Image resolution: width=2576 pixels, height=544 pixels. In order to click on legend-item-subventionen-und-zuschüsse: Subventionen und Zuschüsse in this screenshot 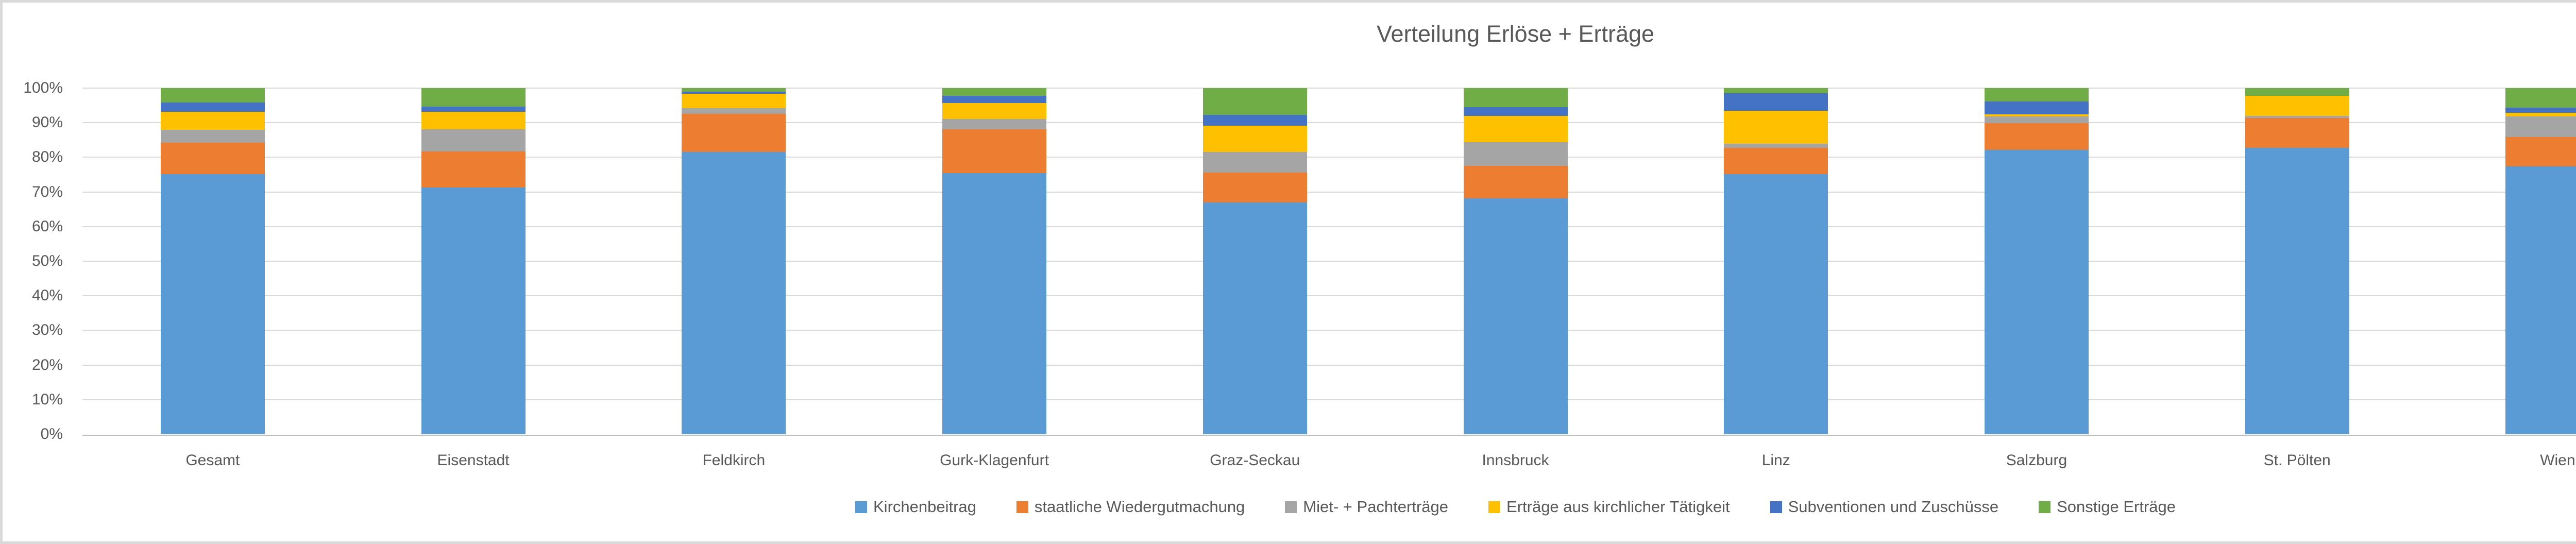, I will do `click(1884, 507)`.